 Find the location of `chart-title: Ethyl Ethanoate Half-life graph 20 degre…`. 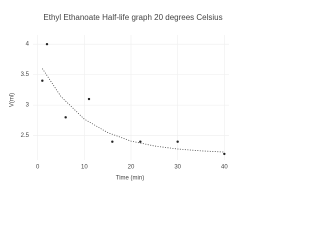

chart-title: Ethyl Ethanoate Half-life graph 20 degre… is located at coordinates (132, 17).